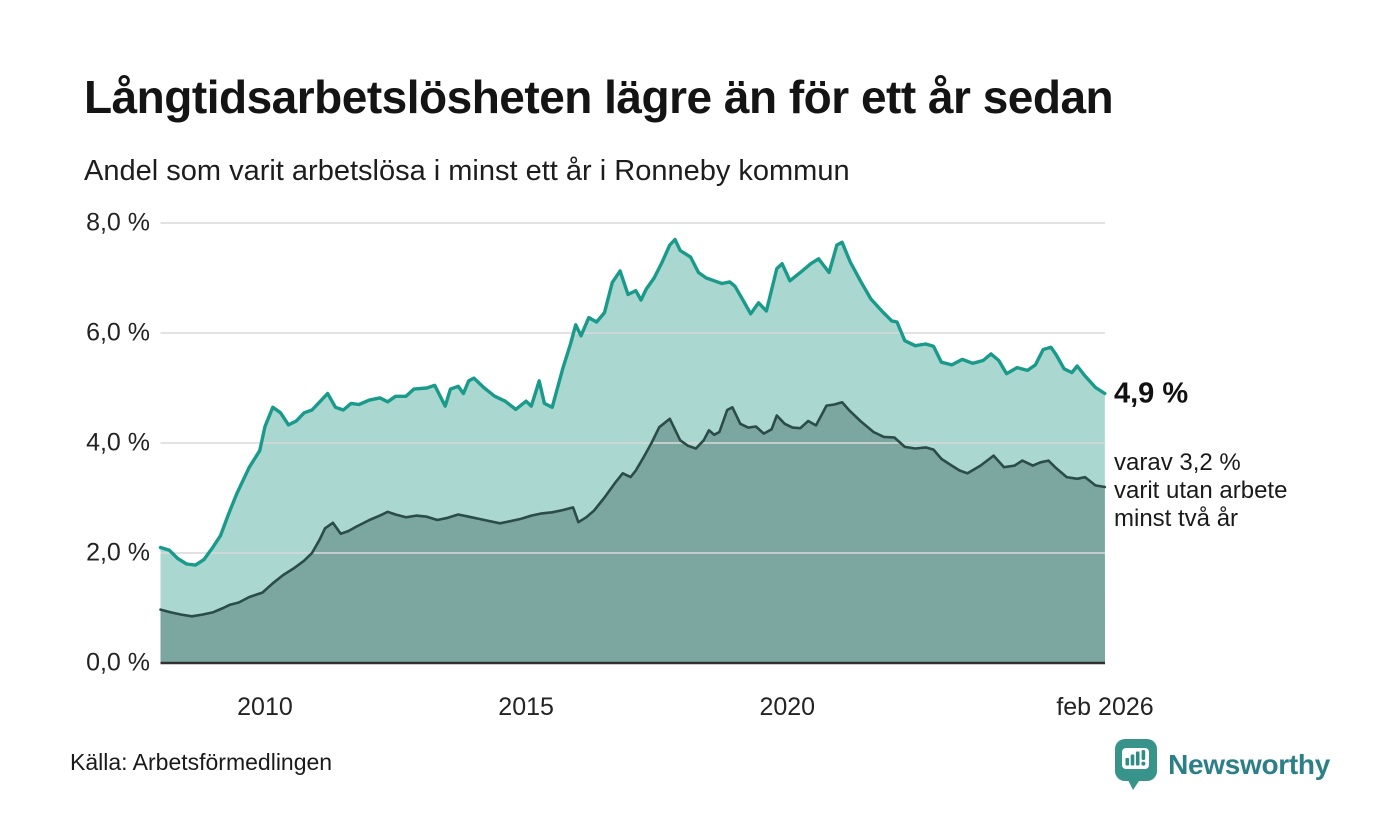 This screenshot has height=840, width=1400. Describe the element at coordinates (118, 222) in the screenshot. I see `y-tick-label: 8,0 %` at that location.